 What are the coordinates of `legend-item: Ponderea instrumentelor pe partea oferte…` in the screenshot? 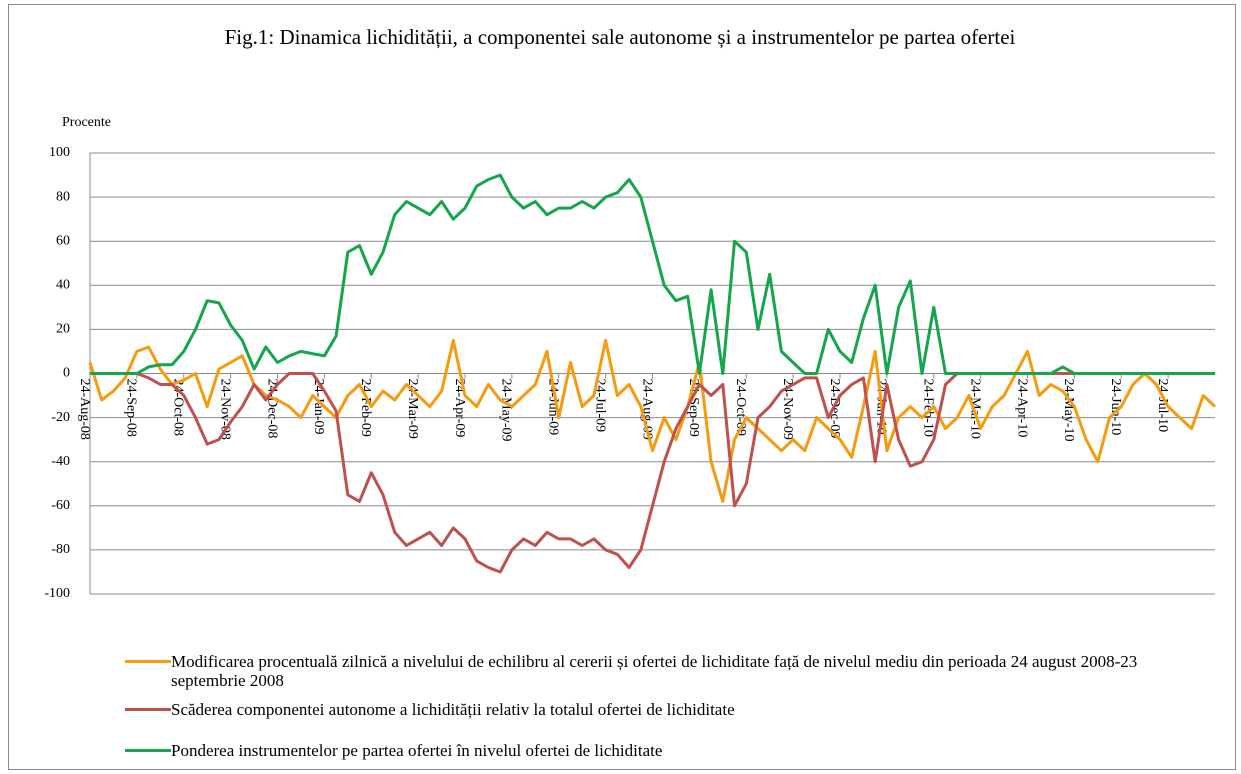 It's located at (645, 750).